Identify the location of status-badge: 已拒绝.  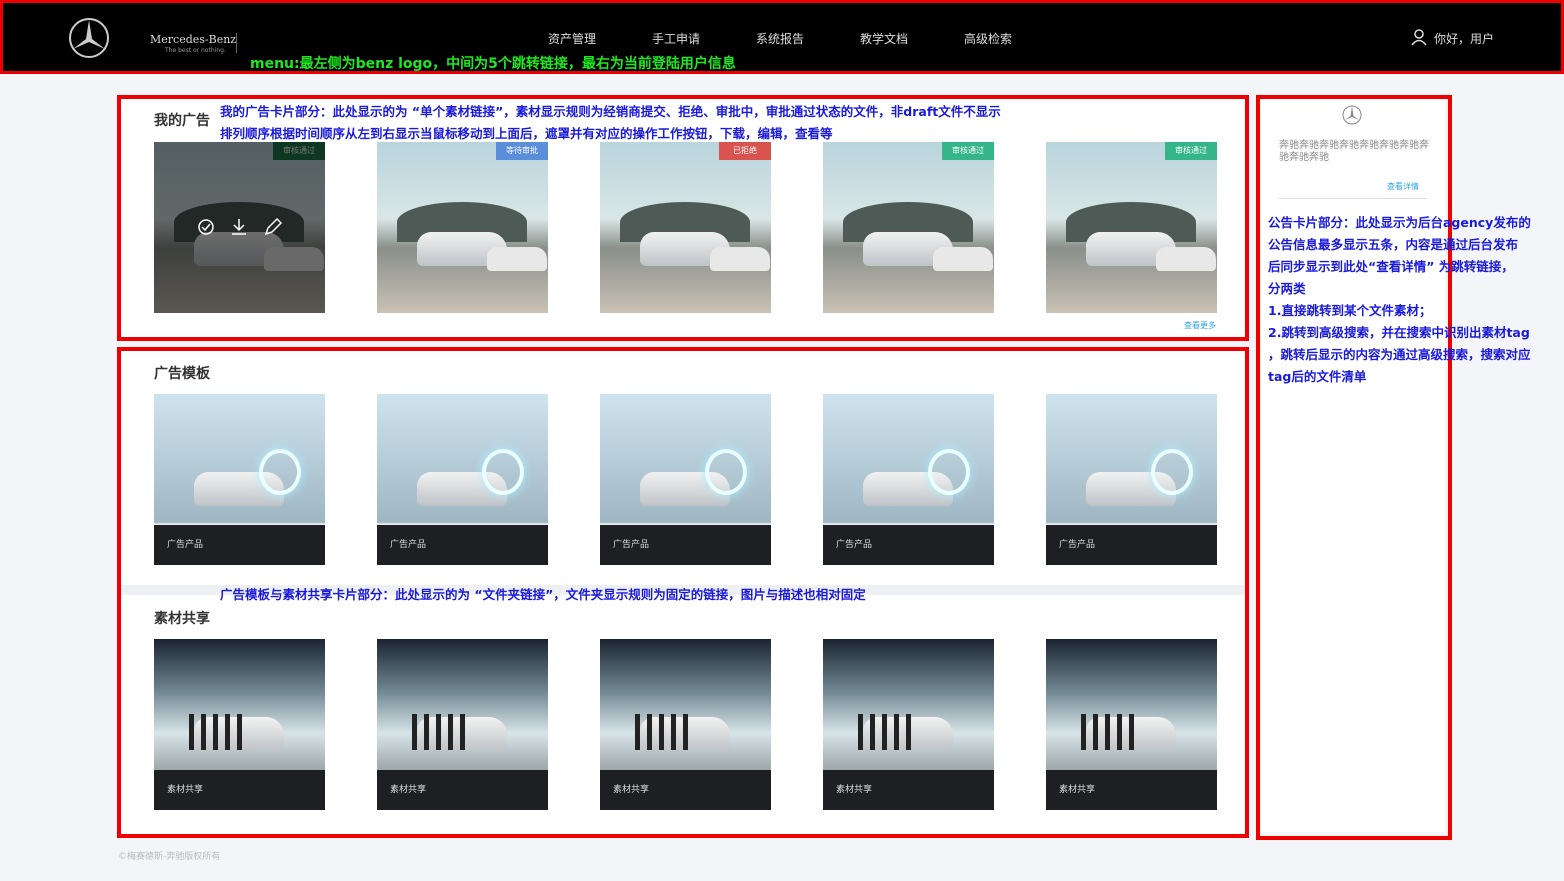
(745, 151).